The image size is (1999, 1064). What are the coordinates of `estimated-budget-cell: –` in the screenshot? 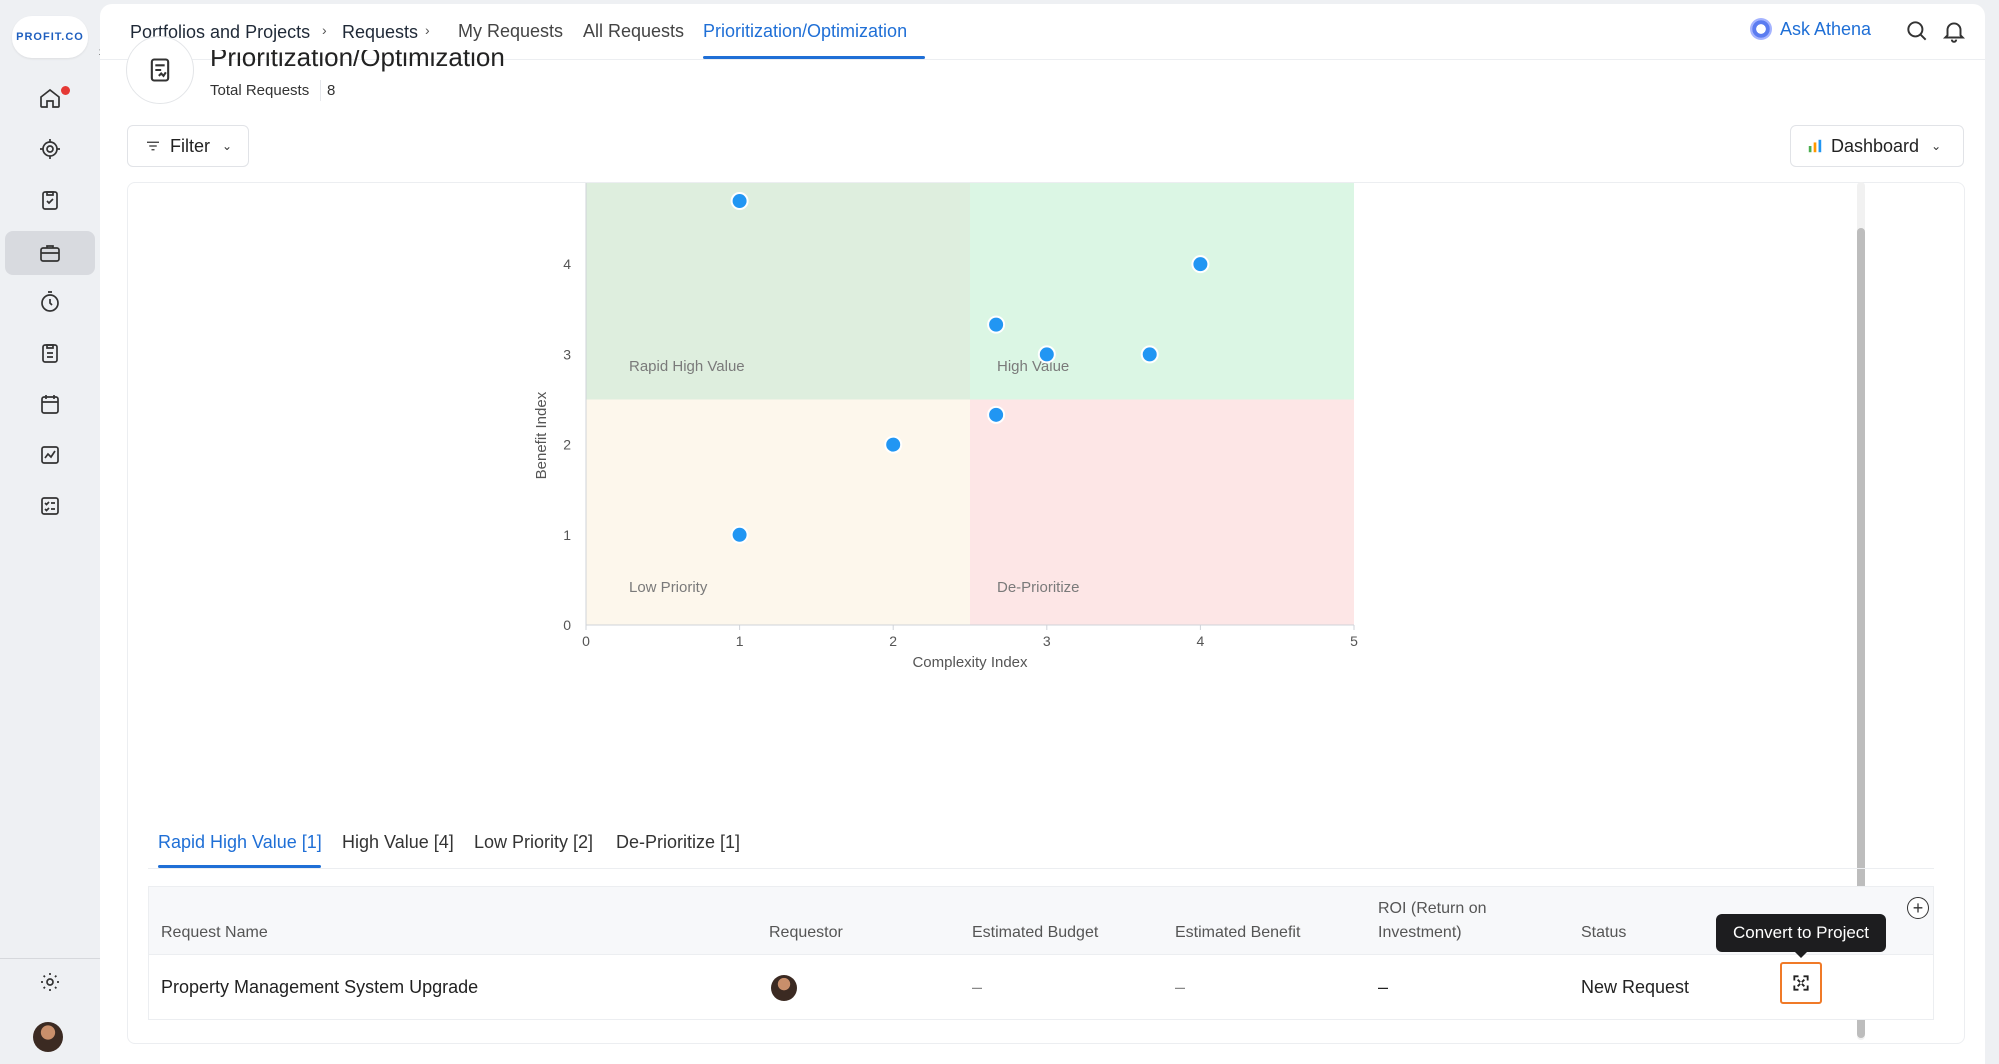 It's located at (977, 987).